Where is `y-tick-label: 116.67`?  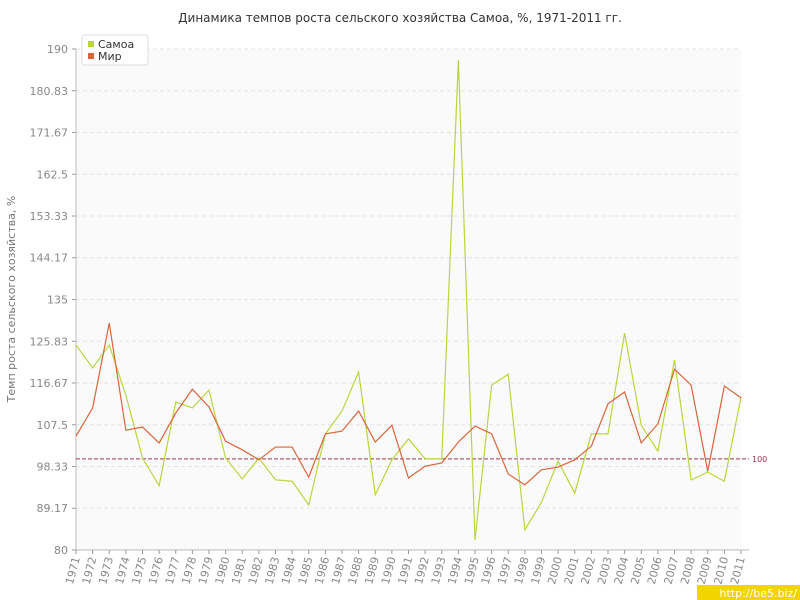
y-tick-label: 116.67 is located at coordinates (49, 383).